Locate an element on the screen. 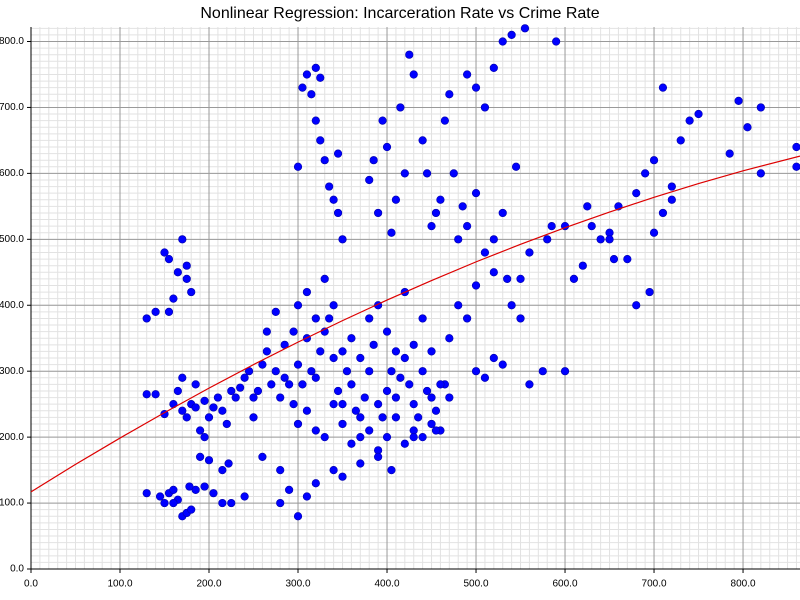 Image resolution: width=800 pixels, height=600 pixels. x-tick-label: 400.0 is located at coordinates (387, 584).